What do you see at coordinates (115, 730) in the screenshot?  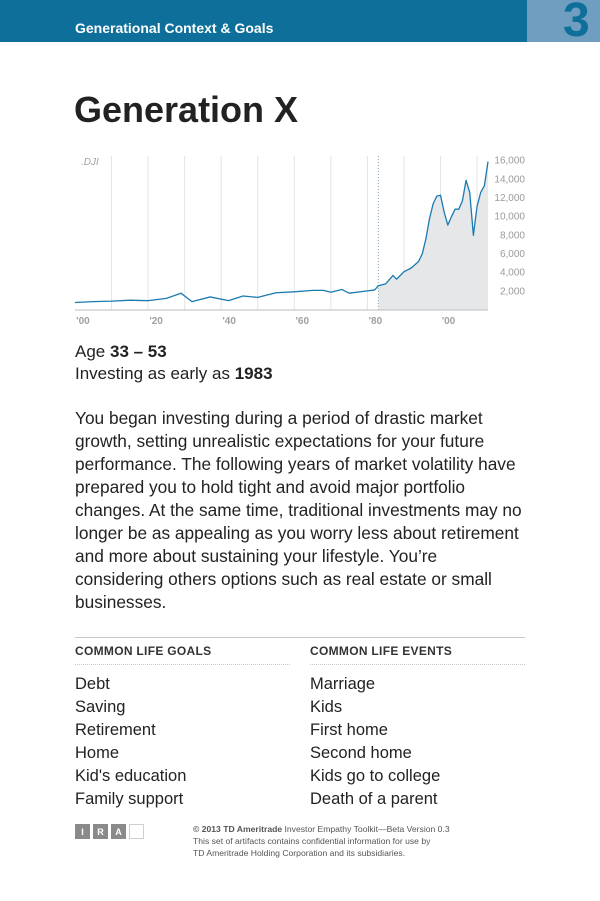 I see `life-goal-item: Retirement` at bounding box center [115, 730].